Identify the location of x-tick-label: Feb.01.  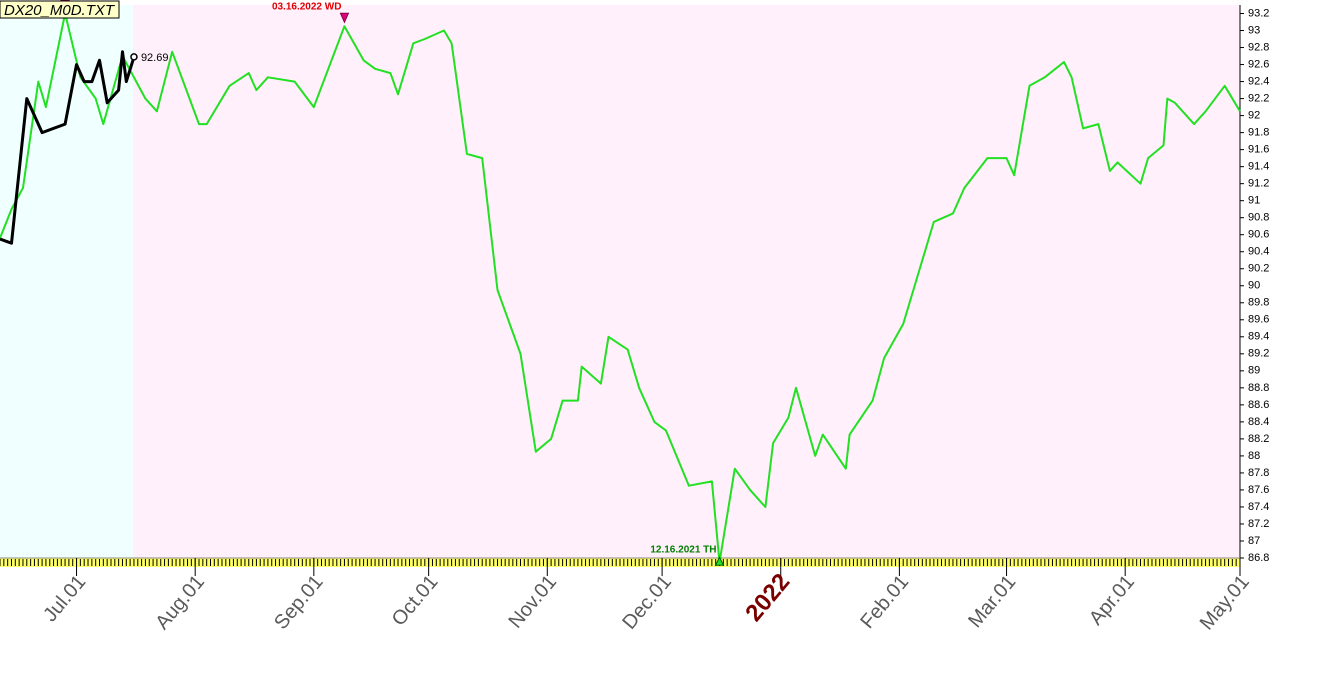
(884, 602).